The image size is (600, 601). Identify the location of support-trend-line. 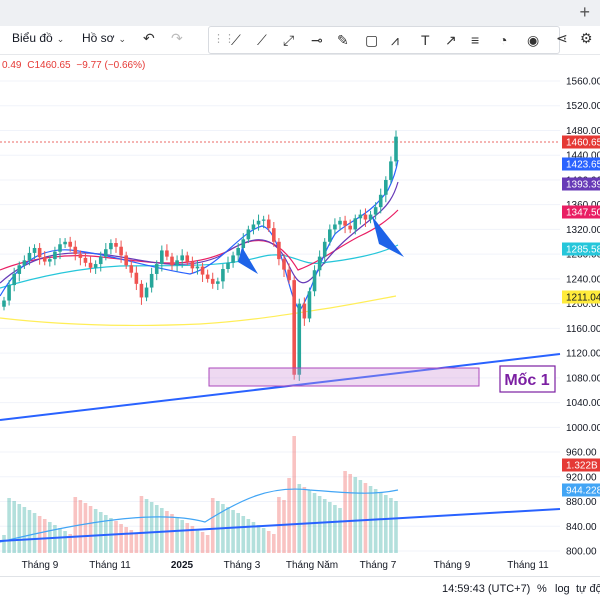
(280, 387).